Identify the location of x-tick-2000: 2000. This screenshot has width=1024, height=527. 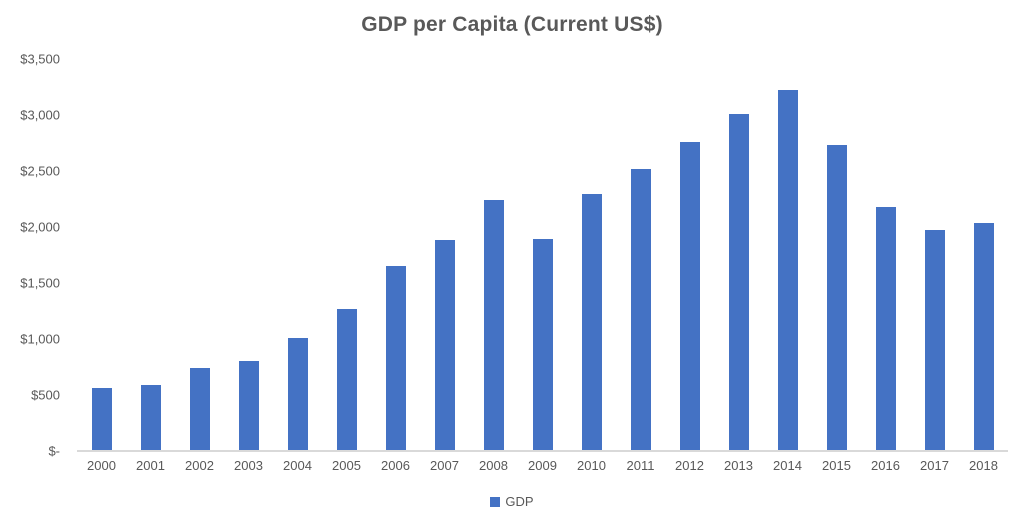
(101, 465).